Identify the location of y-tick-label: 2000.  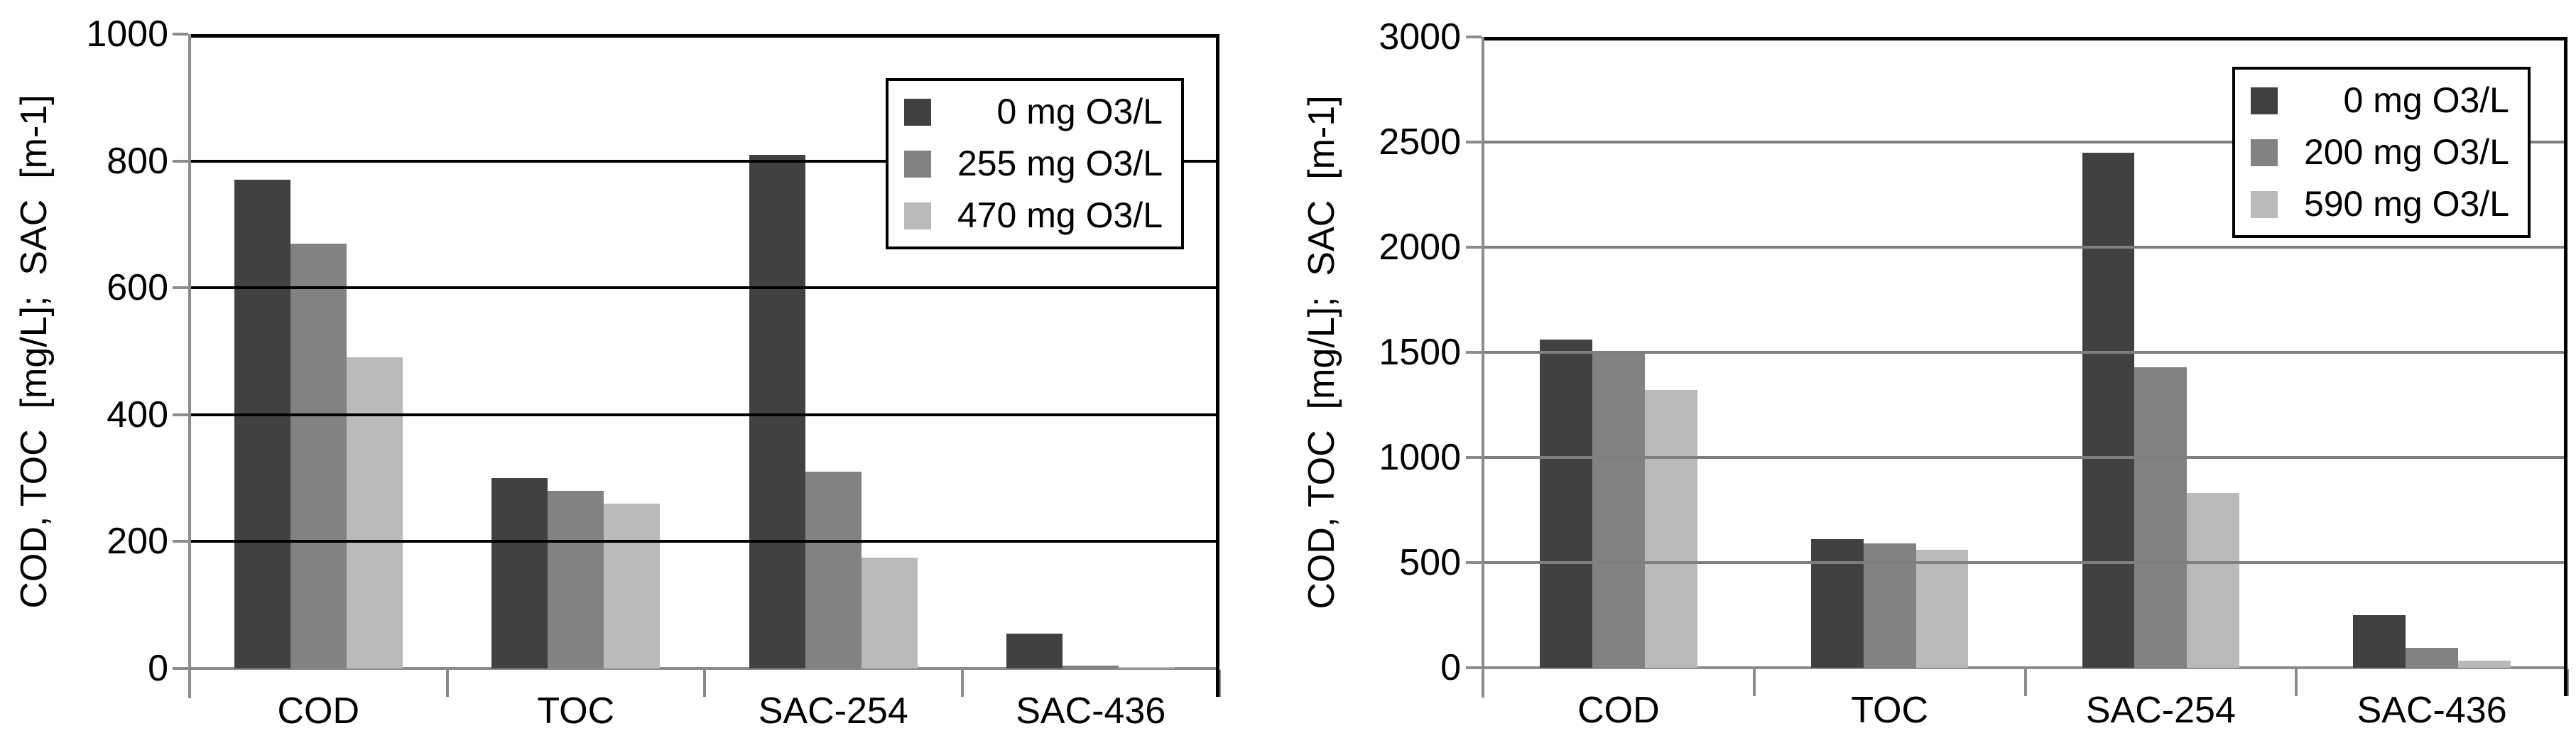
(1420, 248).